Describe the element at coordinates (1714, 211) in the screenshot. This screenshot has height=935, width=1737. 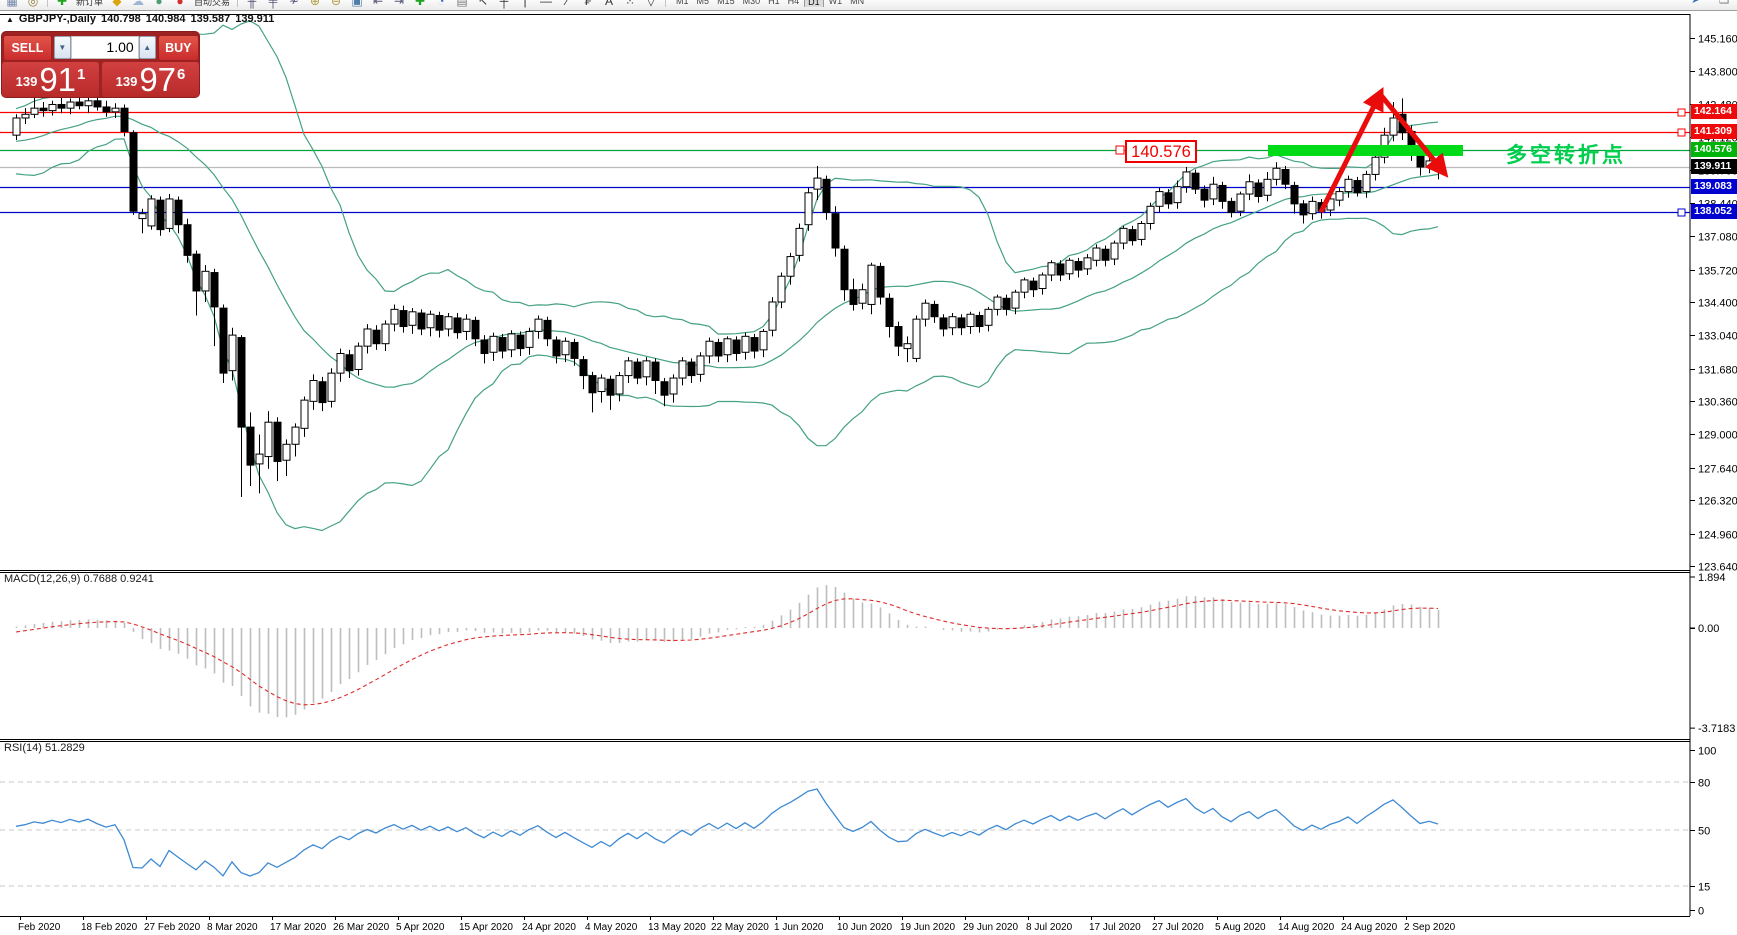
I see `axis-price-label-support: 138.052` at that location.